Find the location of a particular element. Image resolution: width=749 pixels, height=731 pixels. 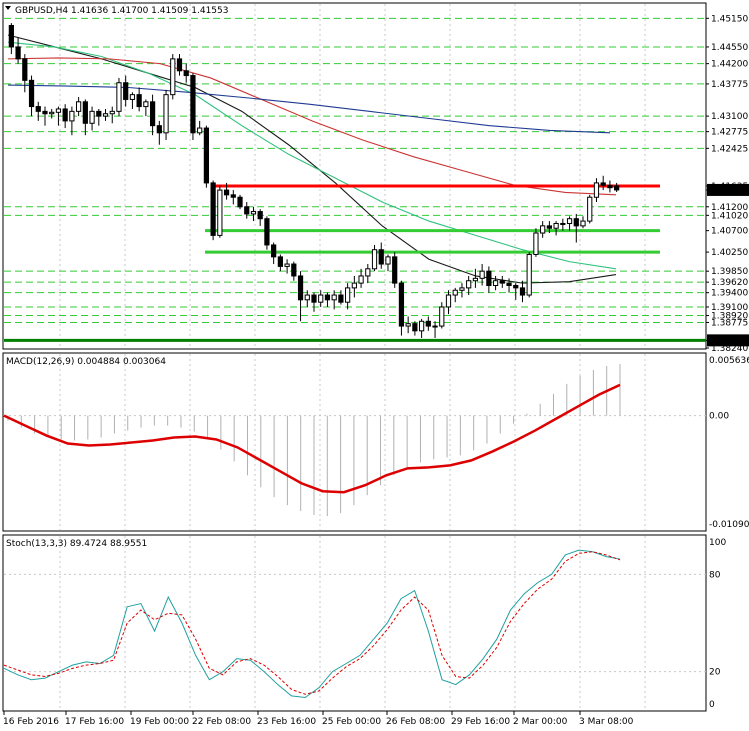

price-label-20: 1.38240 is located at coordinates (729, 349).